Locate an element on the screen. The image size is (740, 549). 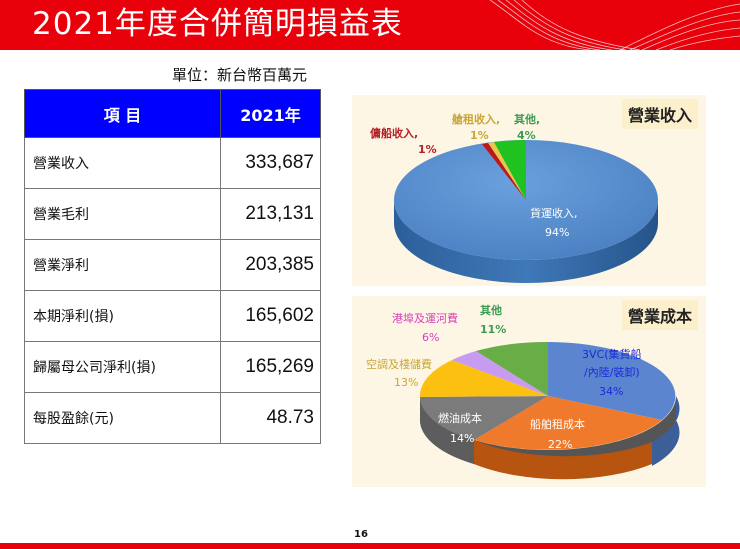
unit-label: 單位：新台幣百萬元 is located at coordinates (240, 75).